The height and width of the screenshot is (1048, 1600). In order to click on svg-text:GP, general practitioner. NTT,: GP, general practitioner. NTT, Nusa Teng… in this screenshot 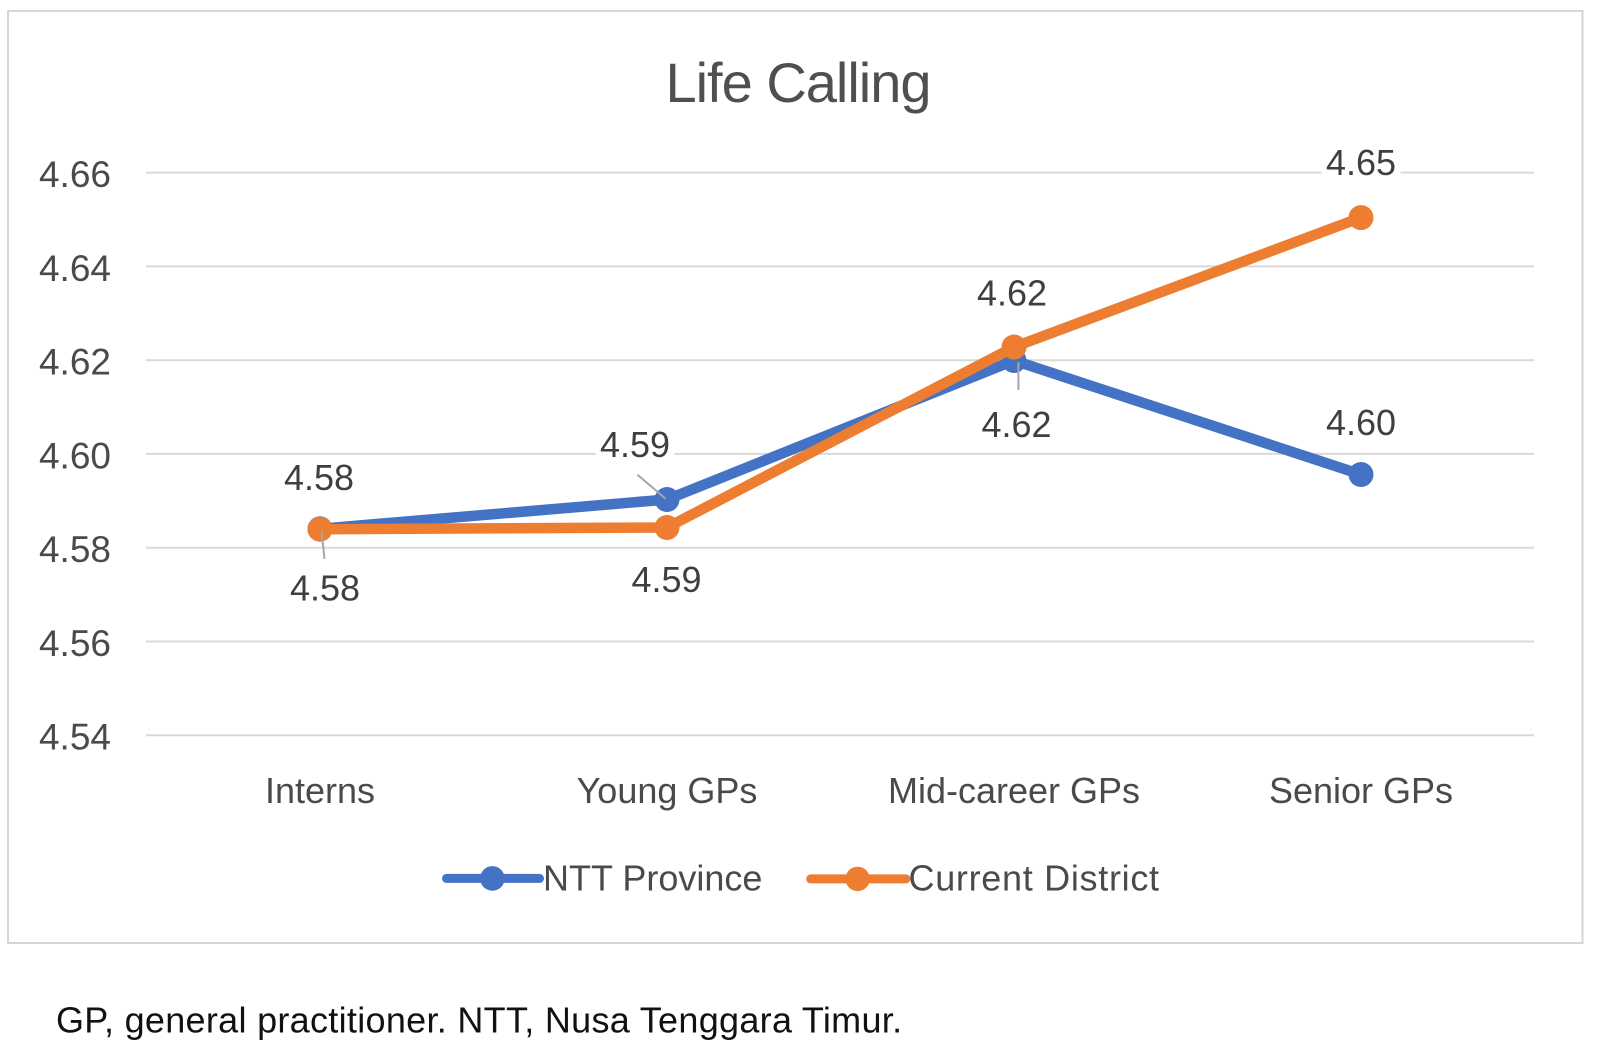, I will do `click(479, 1020)`.